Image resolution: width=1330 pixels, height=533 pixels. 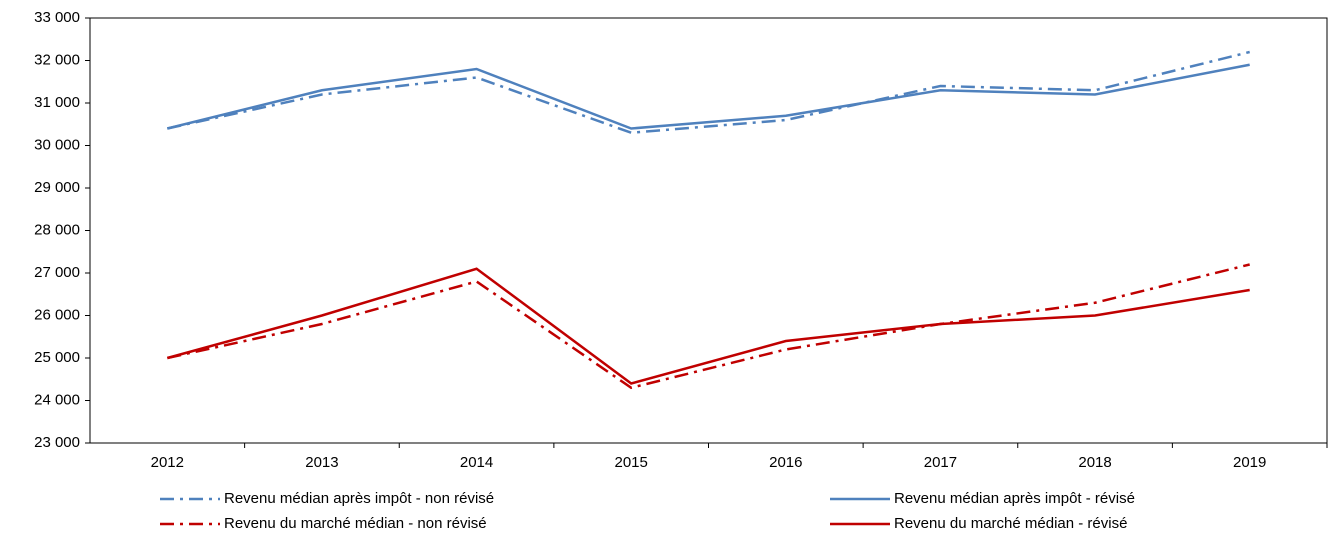 What do you see at coordinates (631, 462) in the screenshot?
I see `x-tick-label: 2015` at bounding box center [631, 462].